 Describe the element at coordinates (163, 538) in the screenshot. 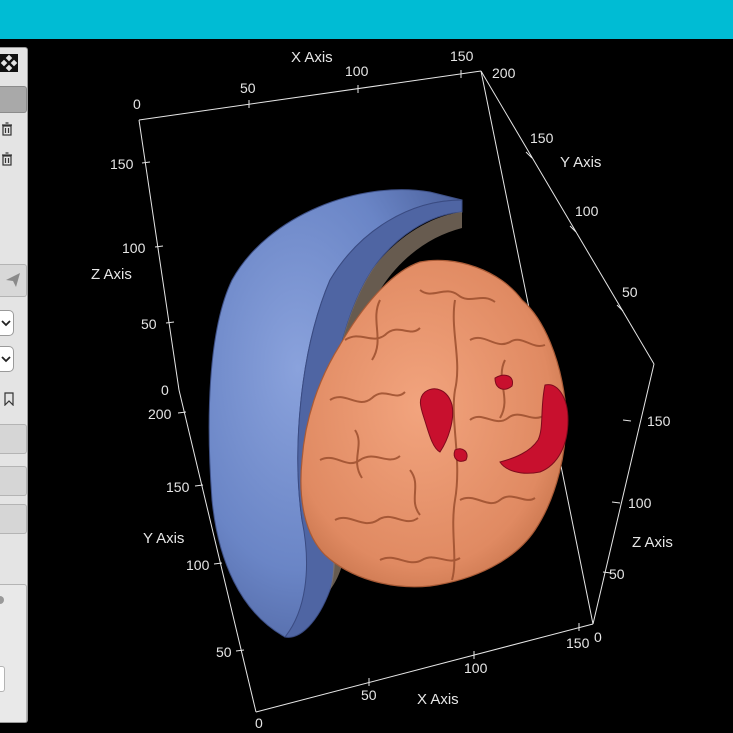

I see `left-y-axis-label: Y Axis` at that location.